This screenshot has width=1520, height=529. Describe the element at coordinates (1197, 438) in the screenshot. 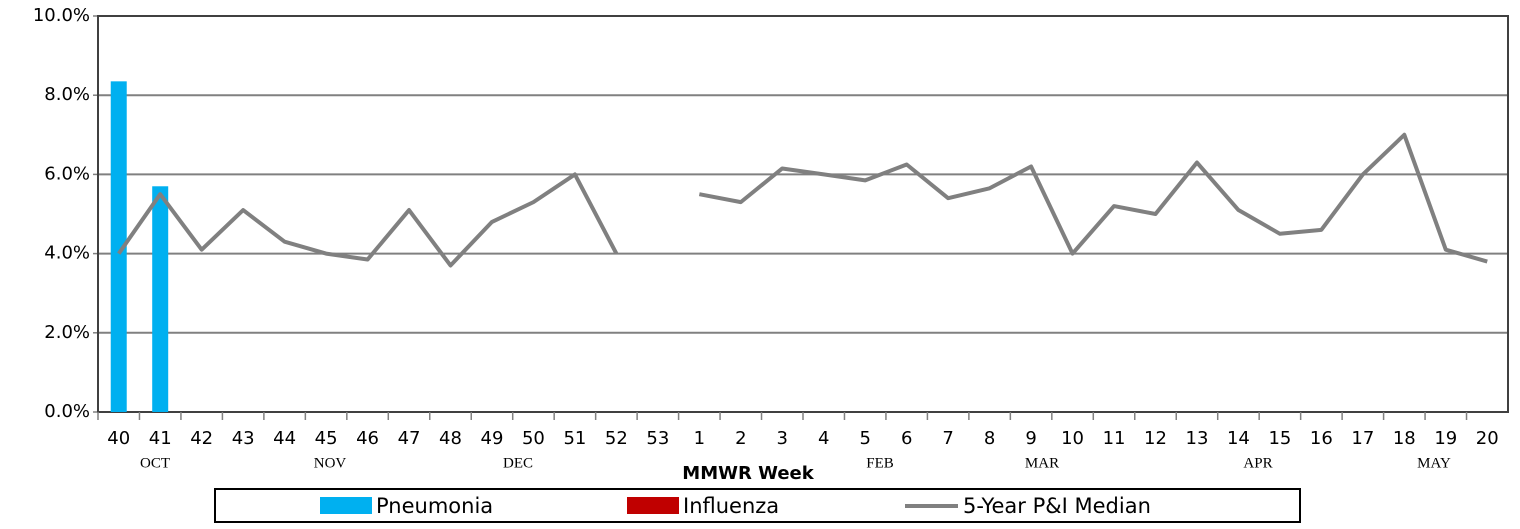

I see `x-tick-label: 13` at that location.